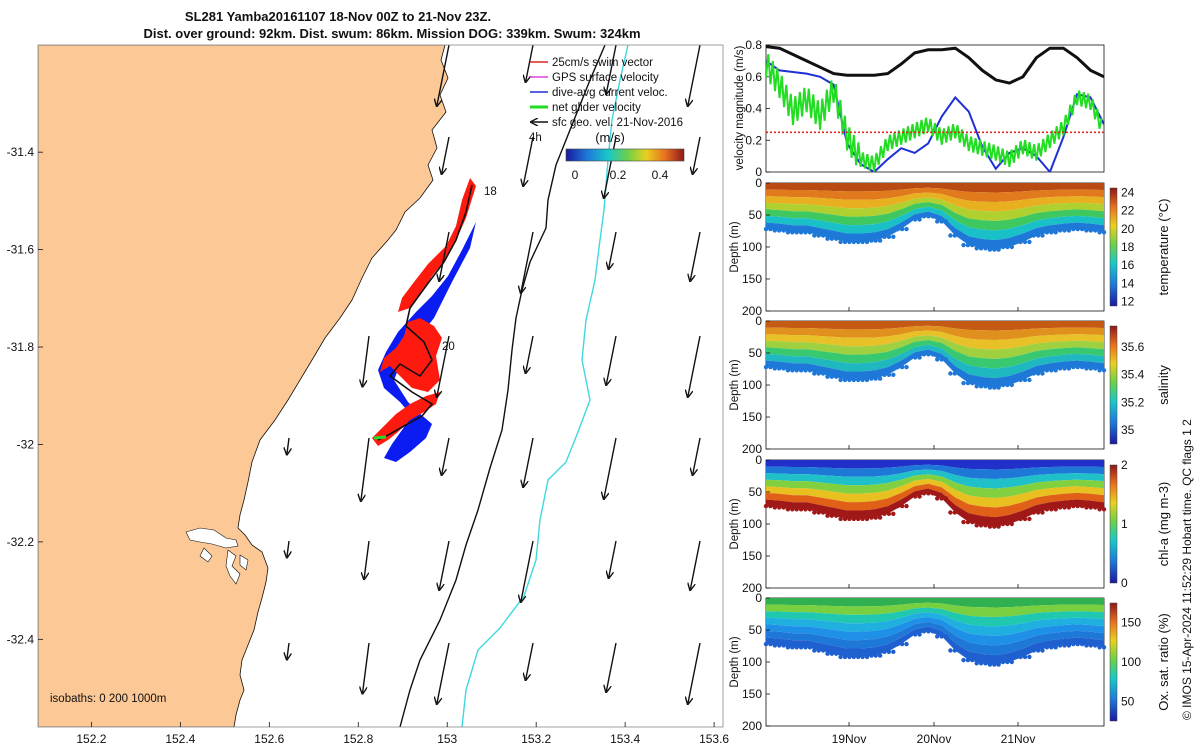  I want to click on map-x-tick-label: 153, so click(447, 739).